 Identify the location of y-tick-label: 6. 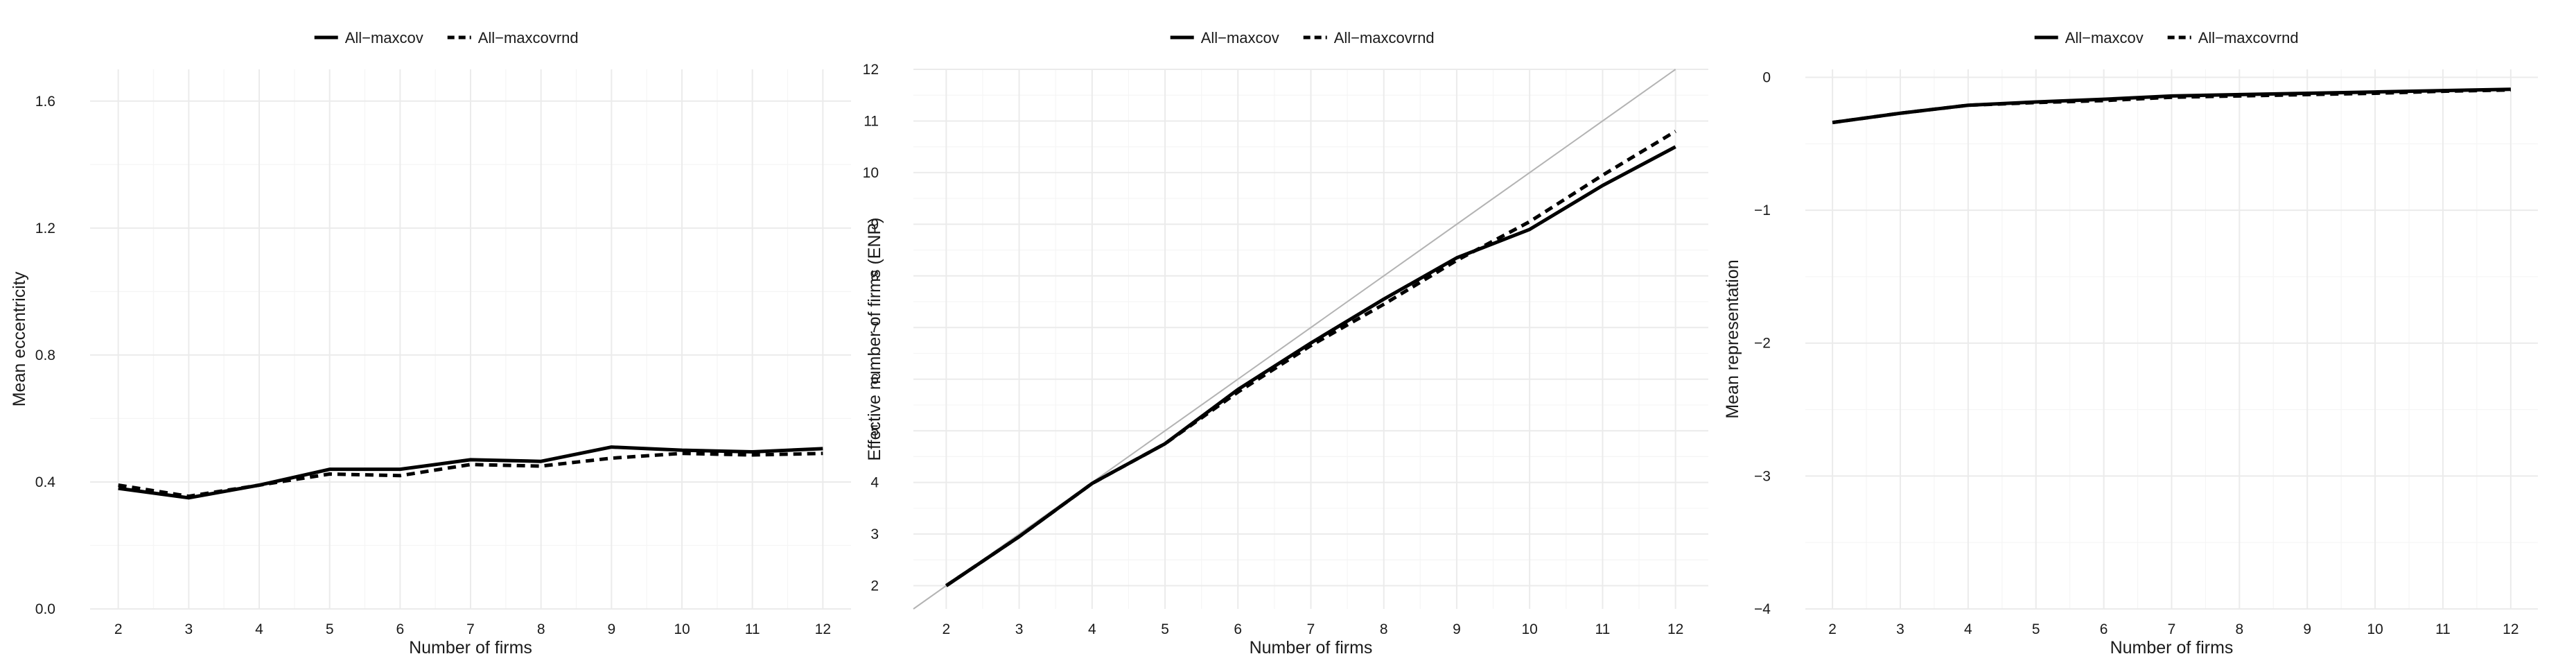
(874, 380).